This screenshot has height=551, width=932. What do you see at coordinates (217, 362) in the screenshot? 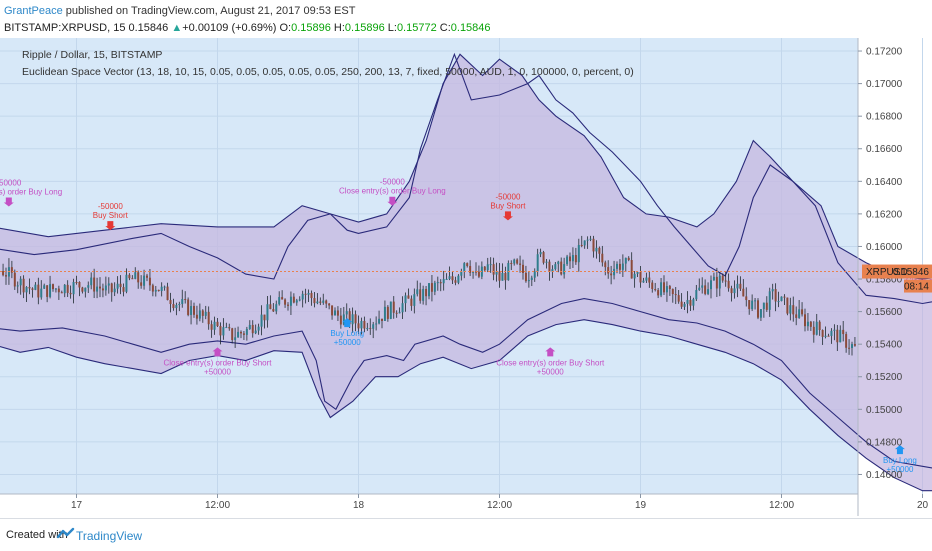
I see `signal-label: Close entry(s) order Buy Short` at bounding box center [217, 362].